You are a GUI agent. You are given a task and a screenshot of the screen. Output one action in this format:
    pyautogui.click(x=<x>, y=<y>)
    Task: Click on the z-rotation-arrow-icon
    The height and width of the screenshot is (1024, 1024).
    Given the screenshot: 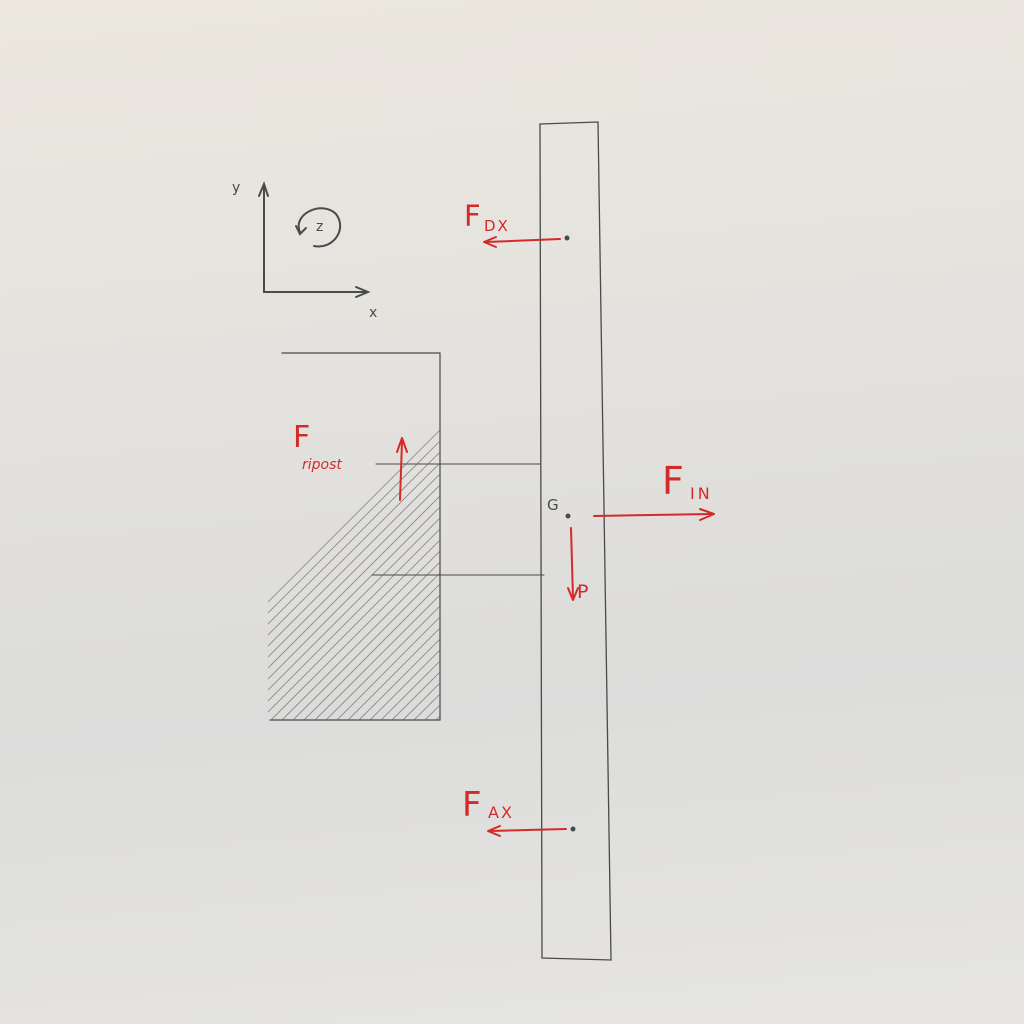 What is the action you would take?
    pyautogui.click(x=319, y=227)
    